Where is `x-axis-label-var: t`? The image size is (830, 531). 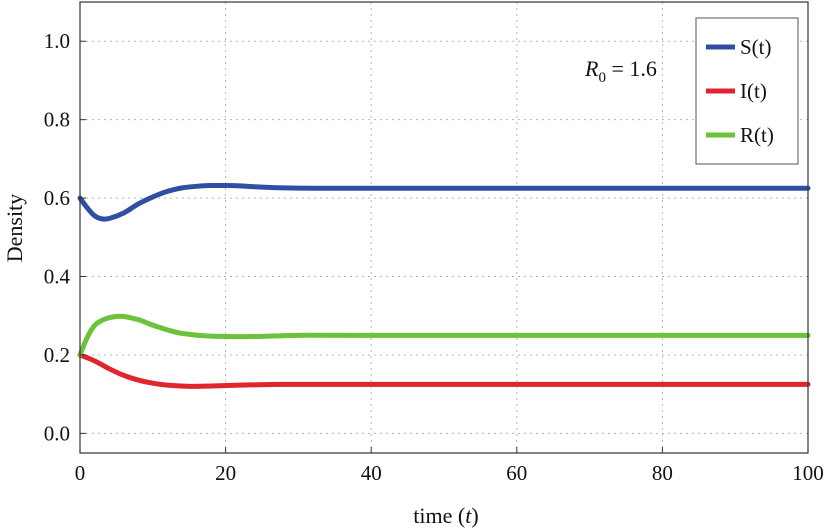
x-axis-label-var: t is located at coordinates (468, 515).